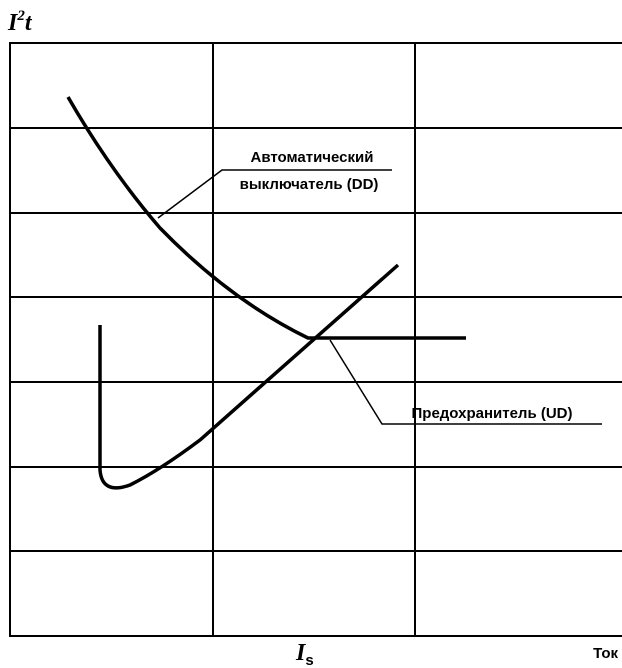  I want to click on y-axis-label: I2t, so click(20, 22).